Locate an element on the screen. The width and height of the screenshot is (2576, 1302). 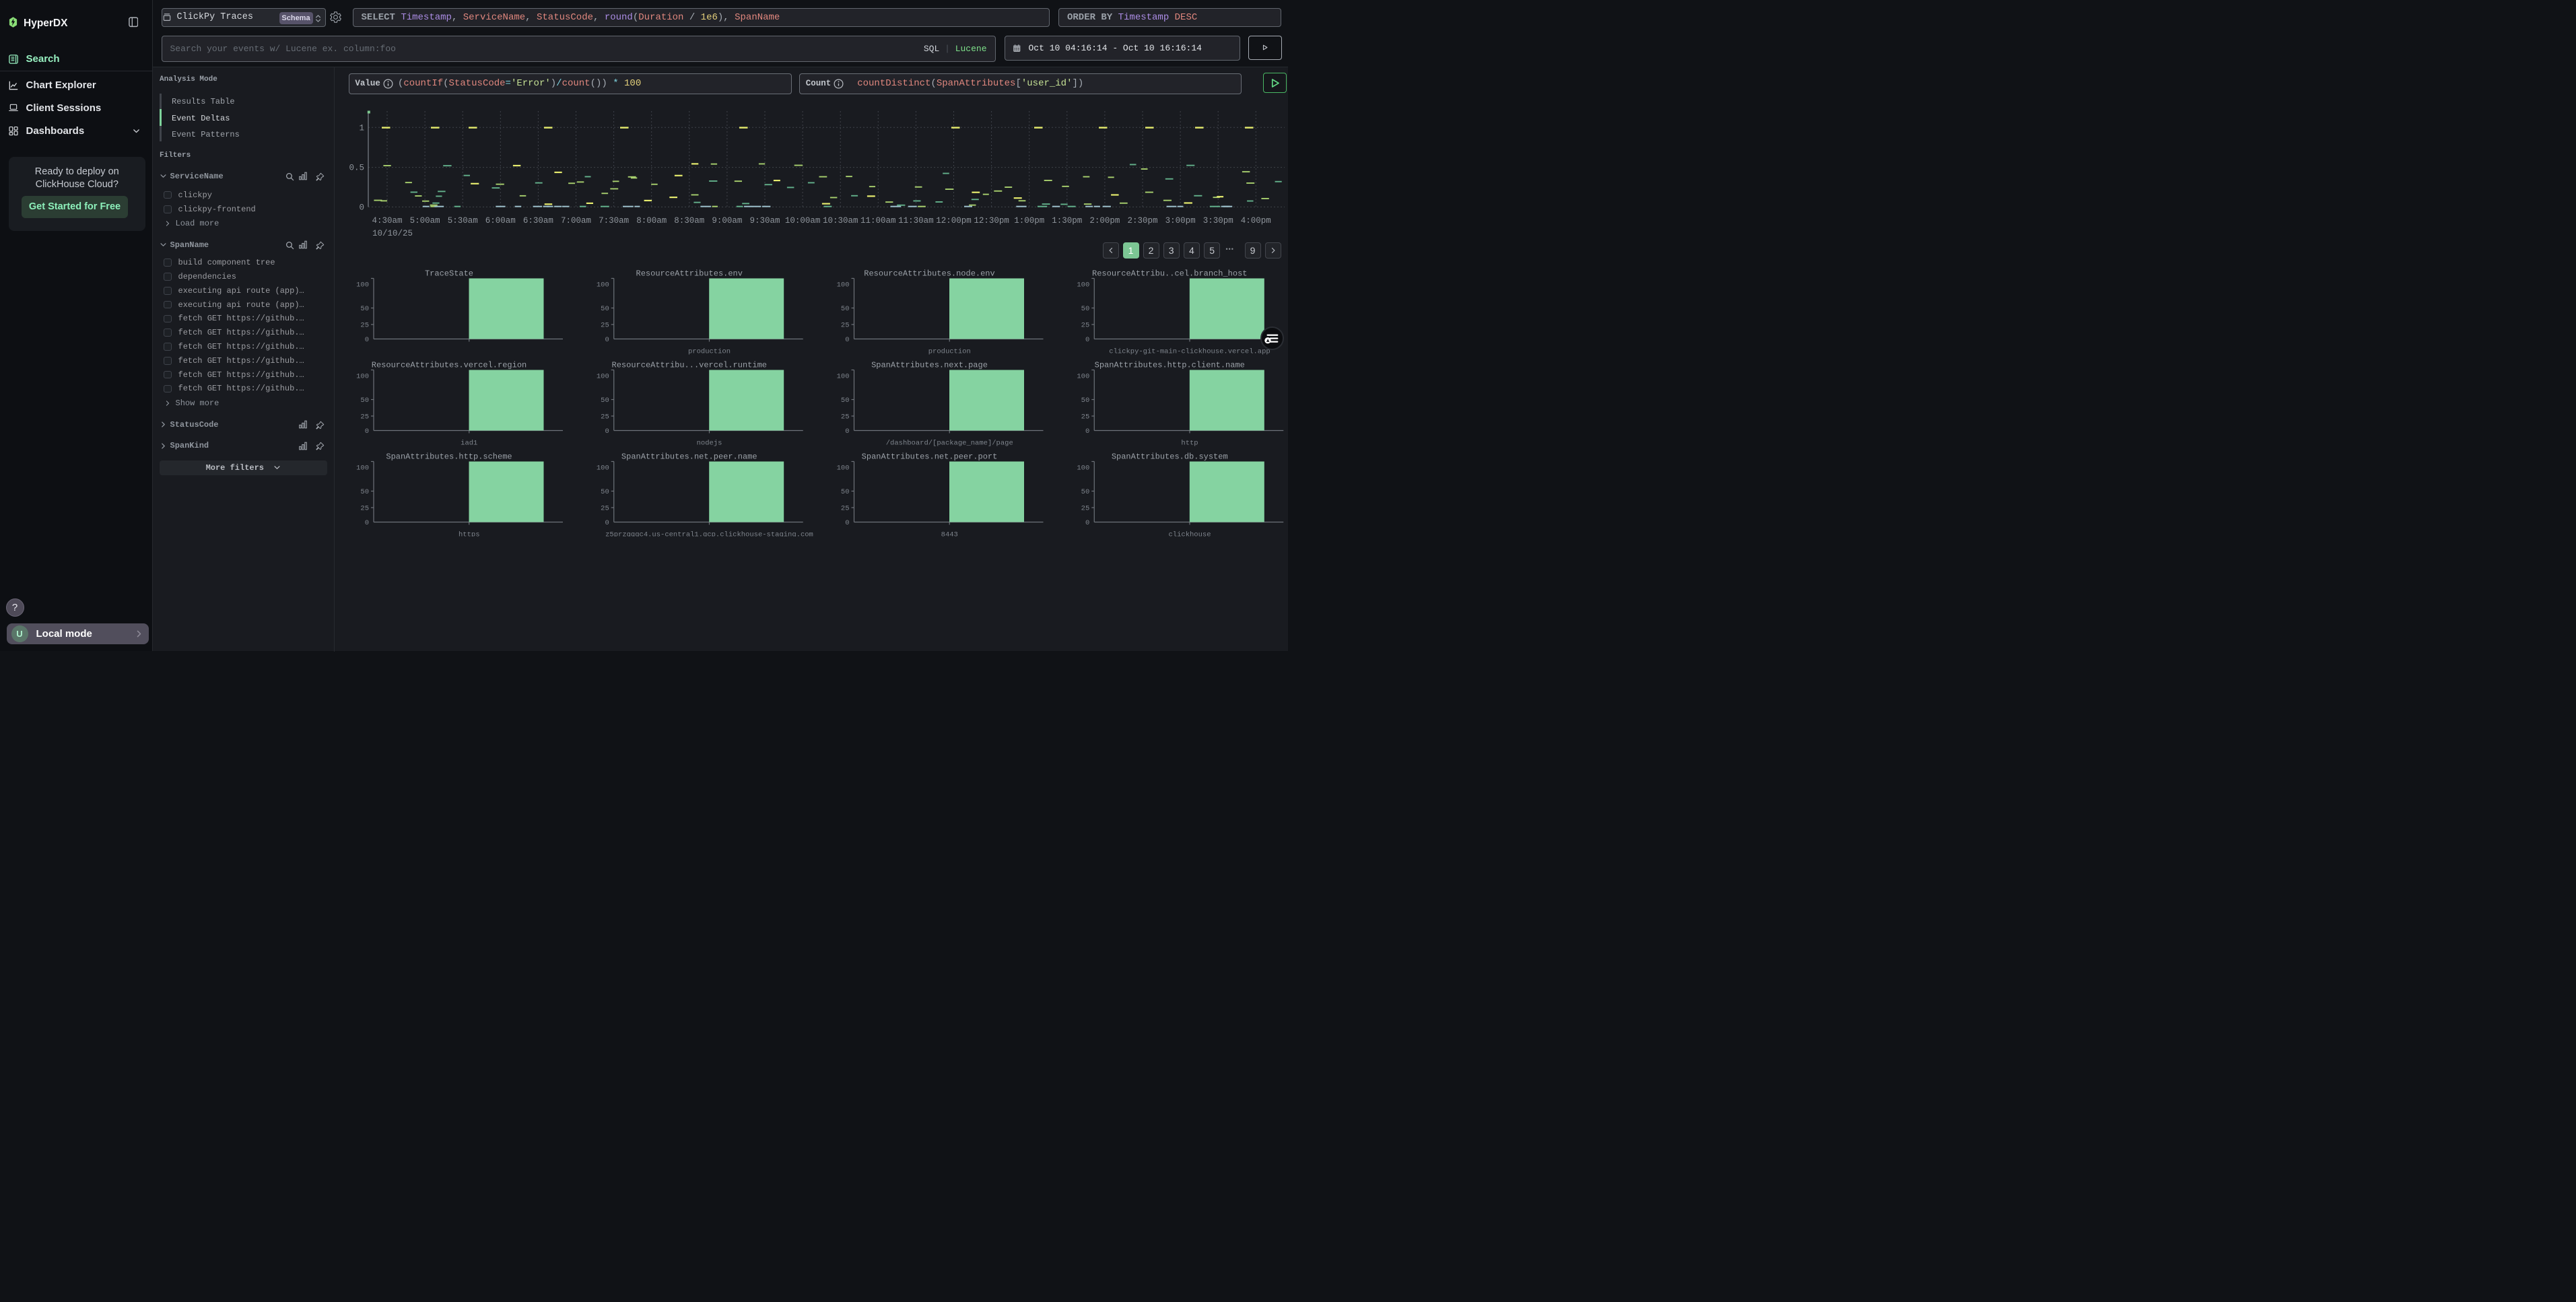
svg-text: 11:30am is located at coordinates (916, 221).